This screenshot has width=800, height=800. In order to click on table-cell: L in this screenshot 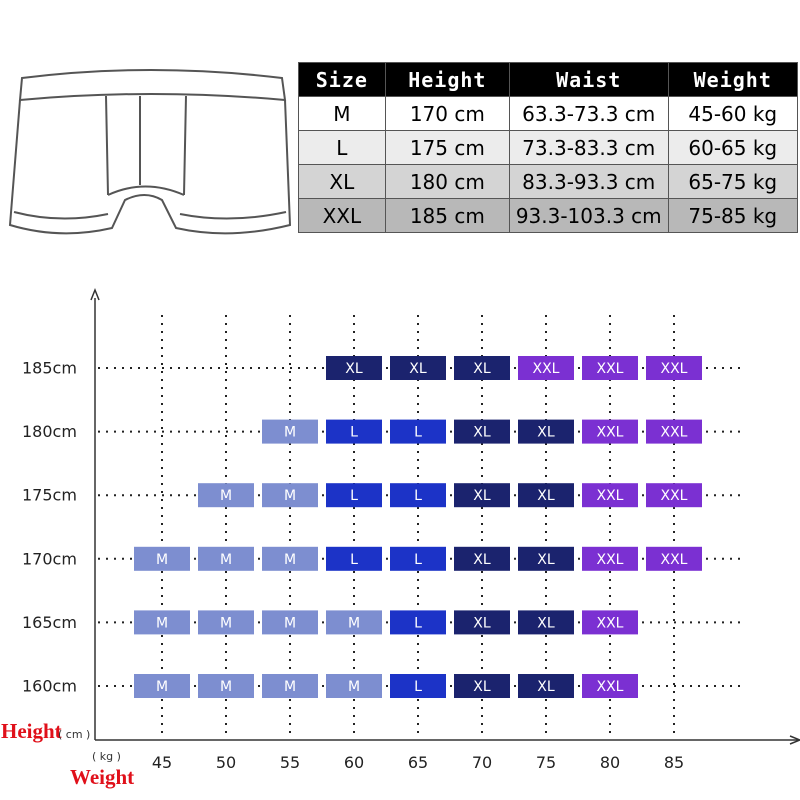, I will do `click(342, 147)`.